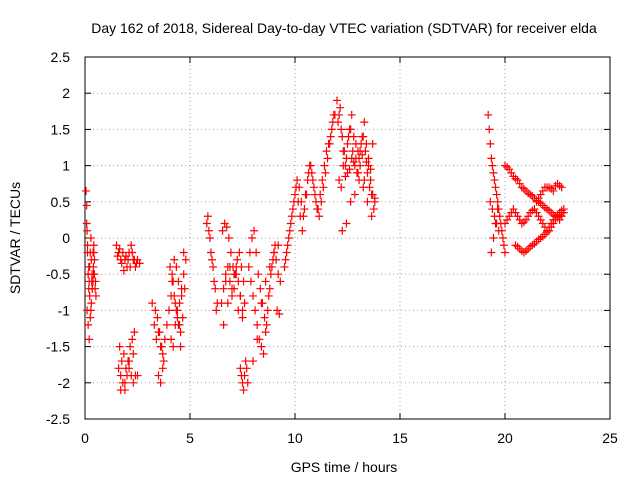 This screenshot has width=640, height=480. What do you see at coordinates (505, 438) in the screenshot?
I see `x-tick-label: 20` at bounding box center [505, 438].